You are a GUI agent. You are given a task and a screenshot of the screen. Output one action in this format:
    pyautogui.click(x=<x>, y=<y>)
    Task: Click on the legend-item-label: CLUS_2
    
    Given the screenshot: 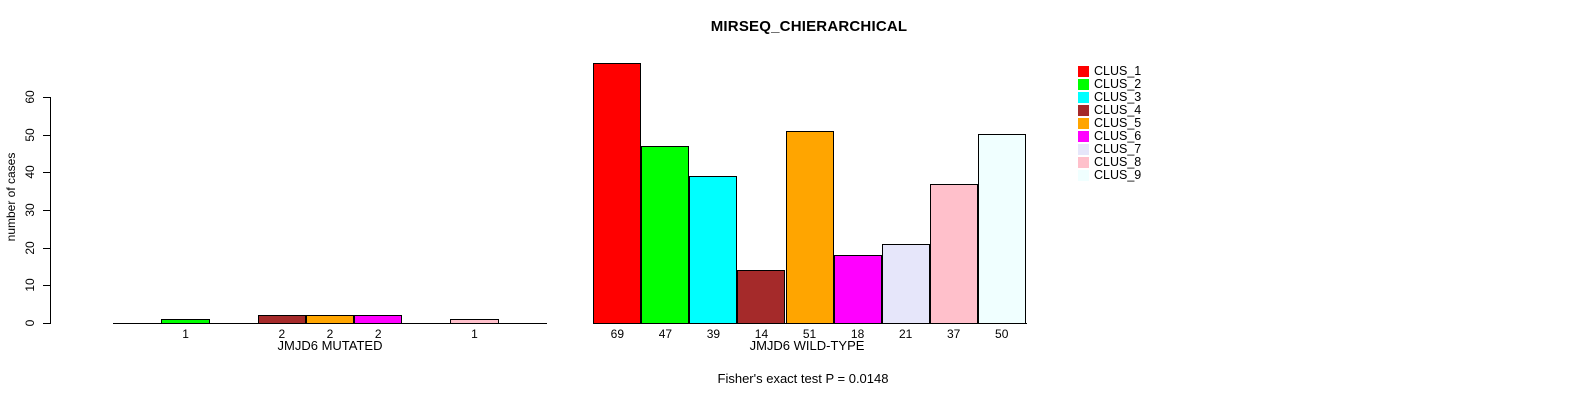 What is the action you would take?
    pyautogui.click(x=1118, y=84)
    